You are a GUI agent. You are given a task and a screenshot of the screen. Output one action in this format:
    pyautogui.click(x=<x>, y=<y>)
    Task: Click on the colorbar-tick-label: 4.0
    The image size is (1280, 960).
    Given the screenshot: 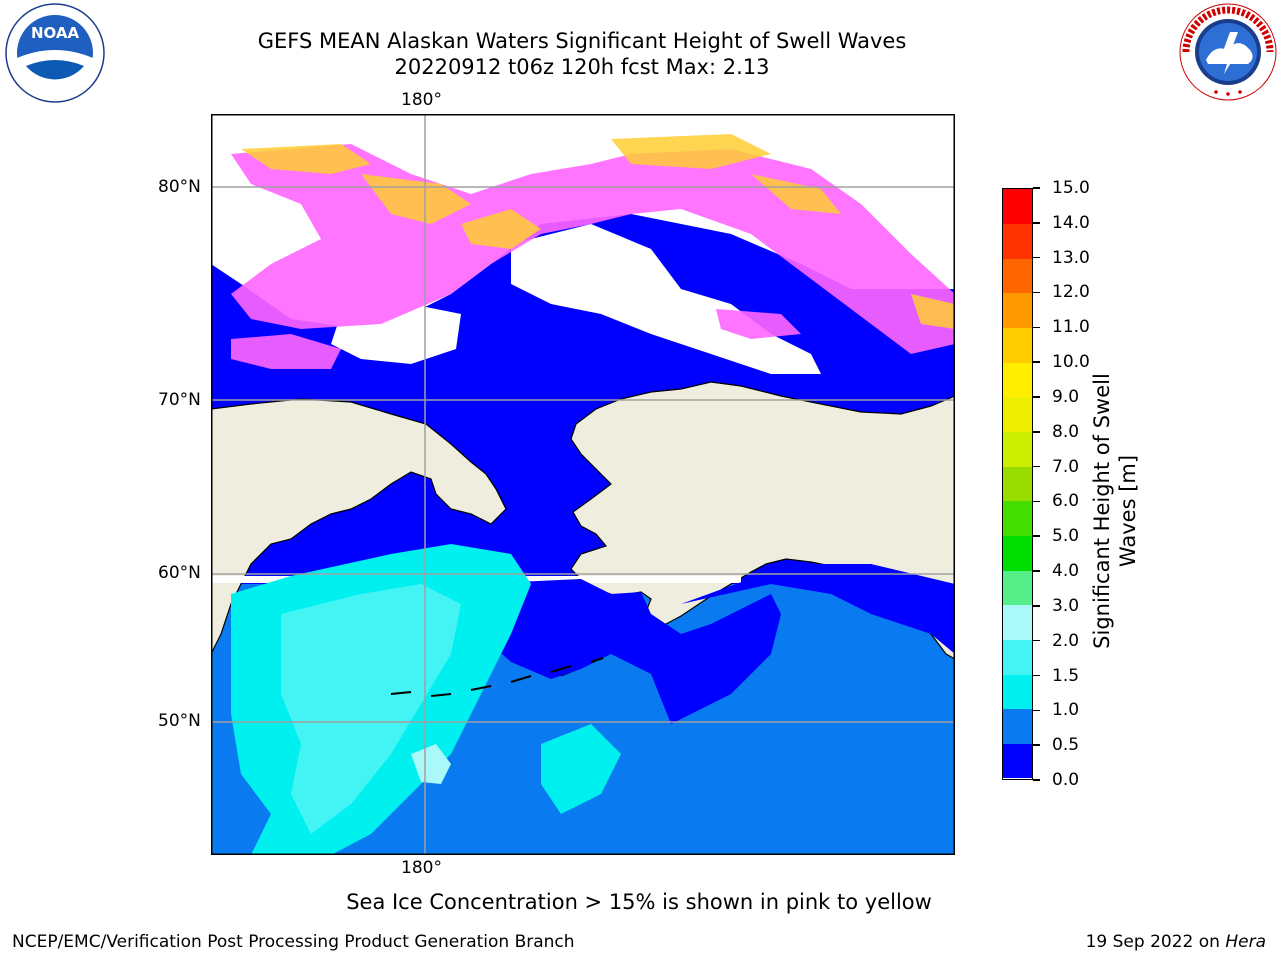 What is the action you would take?
    pyautogui.click(x=1066, y=571)
    